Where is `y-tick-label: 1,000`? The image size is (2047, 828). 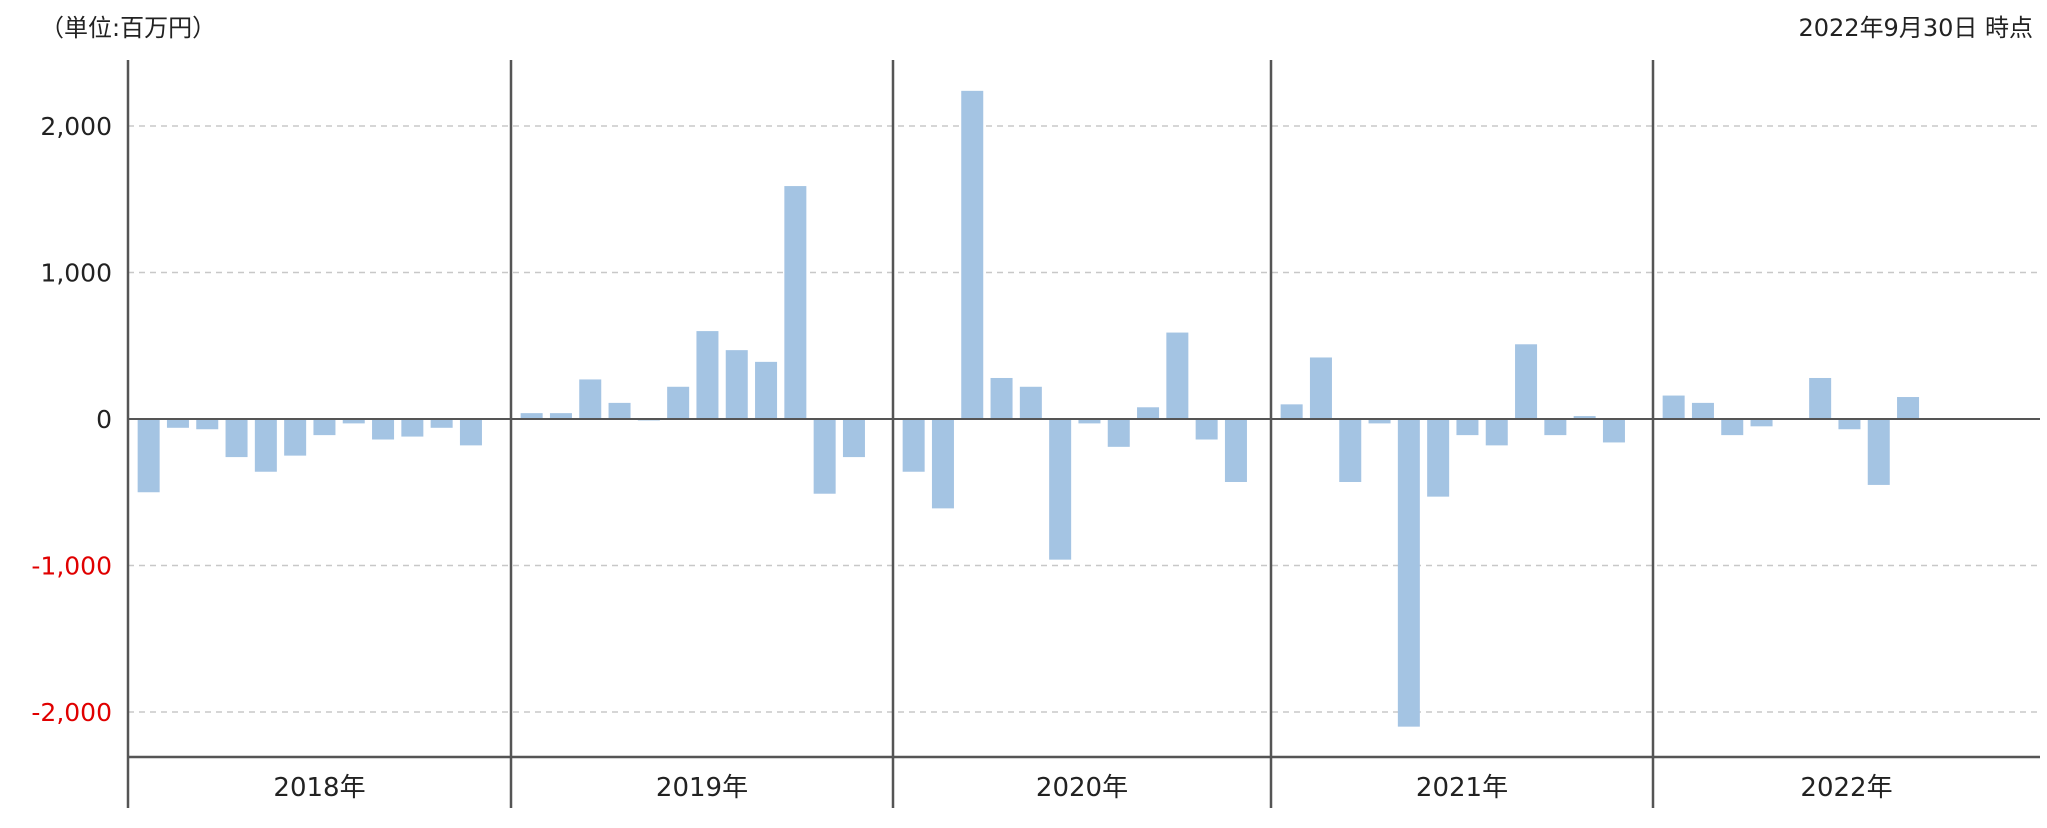
y-tick-label: 1,000 is located at coordinates (76, 273).